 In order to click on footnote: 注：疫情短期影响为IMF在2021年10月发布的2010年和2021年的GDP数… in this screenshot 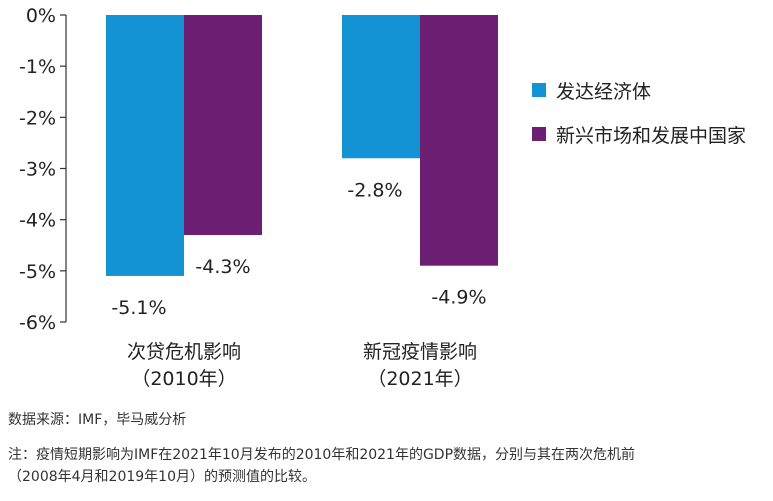, I will do `click(388, 466)`.